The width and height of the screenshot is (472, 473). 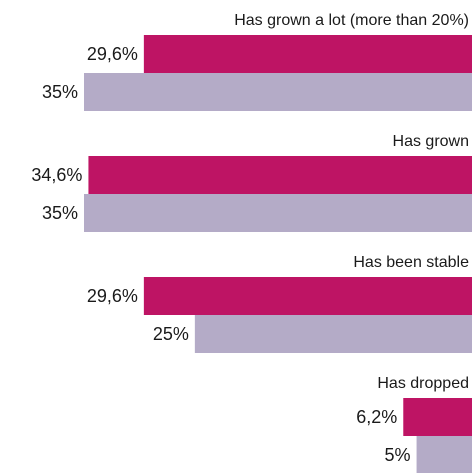 I want to click on value-label: 5%, so click(x=398, y=455).